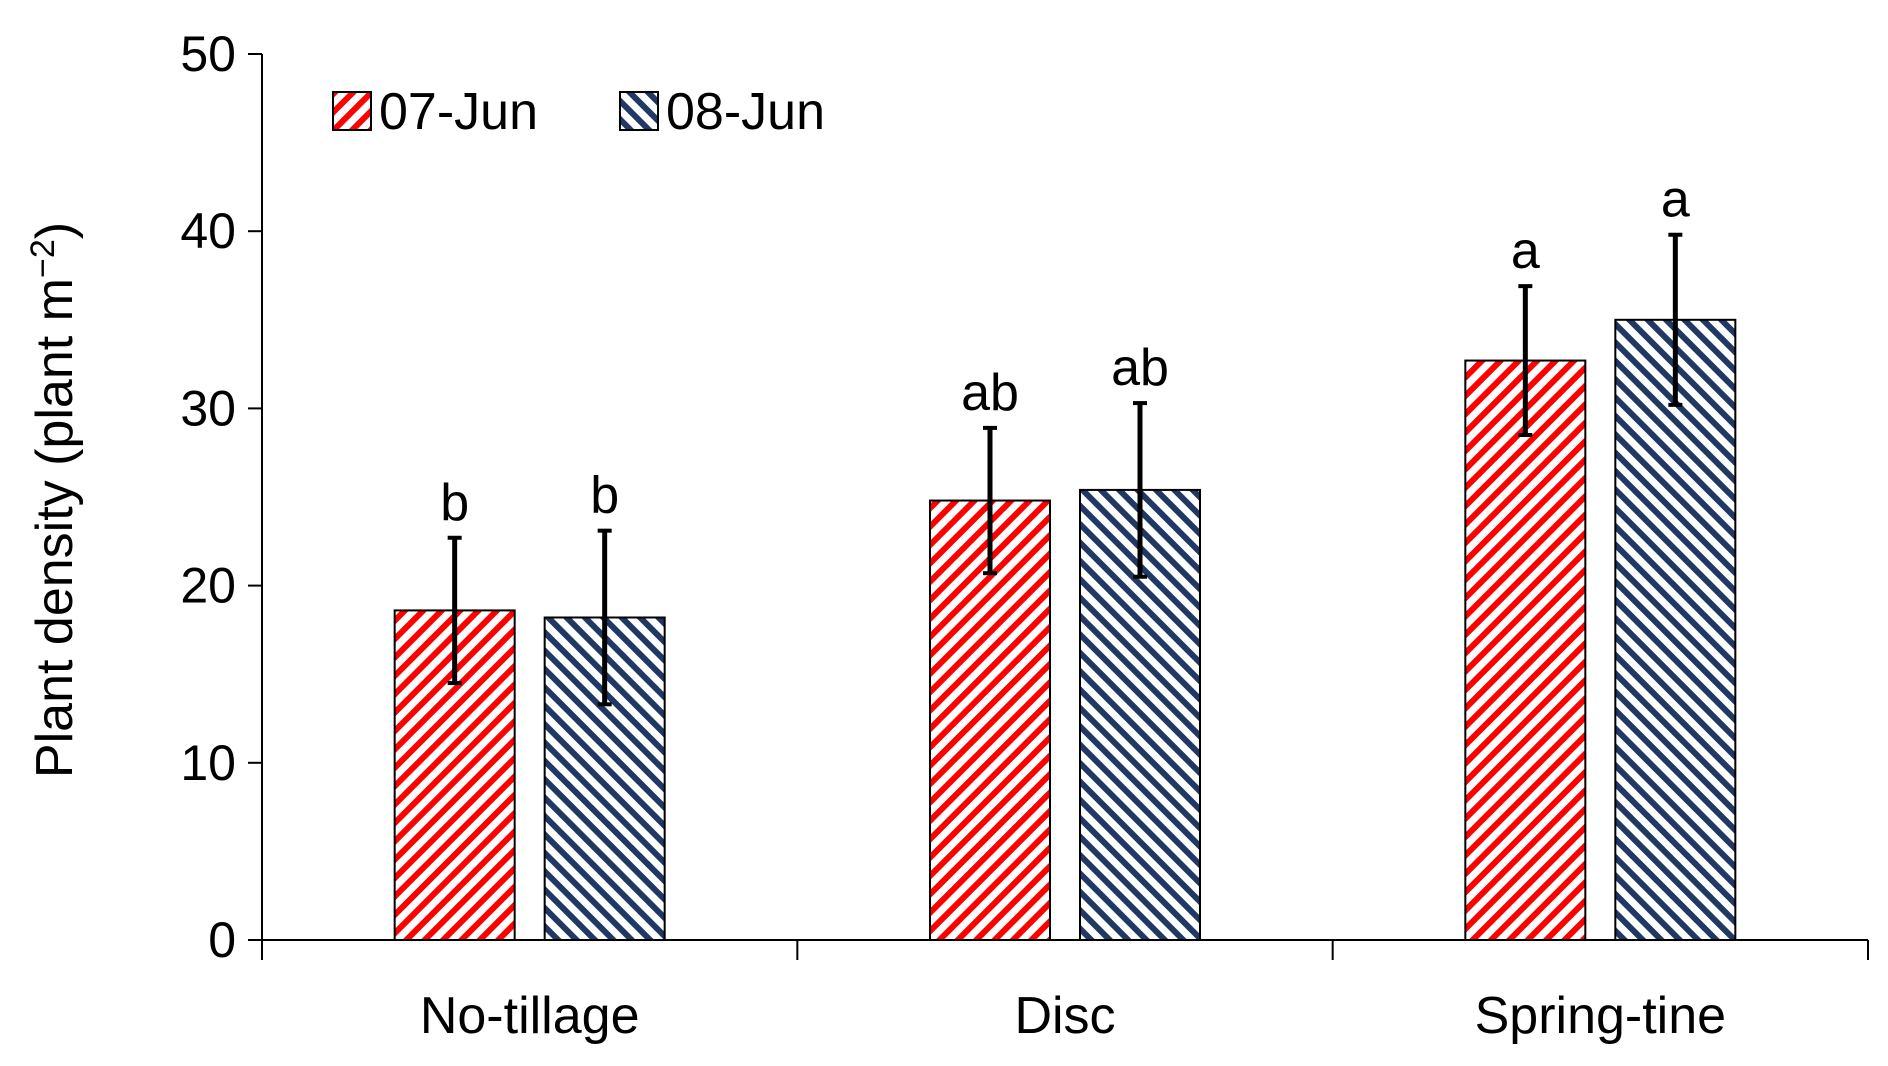  What do you see at coordinates (578, 112) in the screenshot?
I see `legend: 07-Jun 08-Jun` at bounding box center [578, 112].